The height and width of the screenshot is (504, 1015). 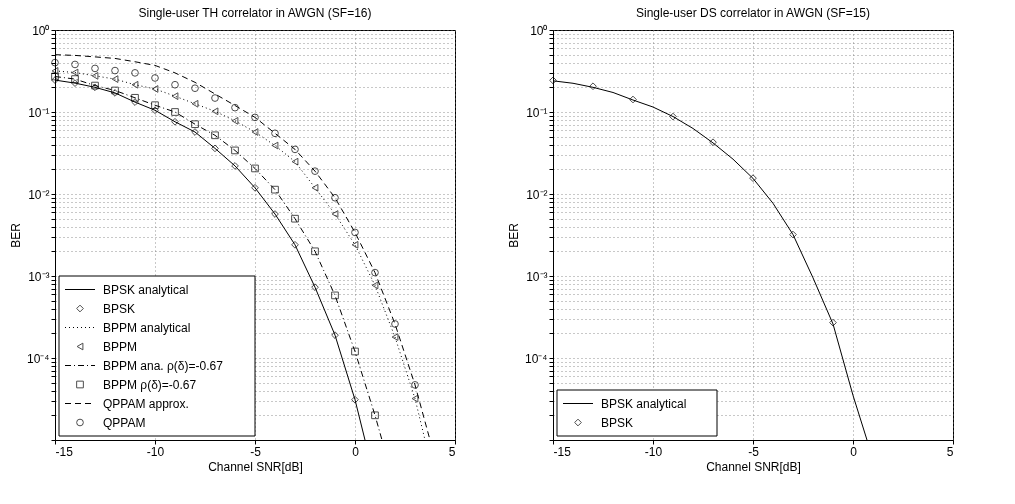 What do you see at coordinates (163, 365) in the screenshot?
I see `legend-label: BPPM ana. ρ(δ)=-0.67` at bounding box center [163, 365].